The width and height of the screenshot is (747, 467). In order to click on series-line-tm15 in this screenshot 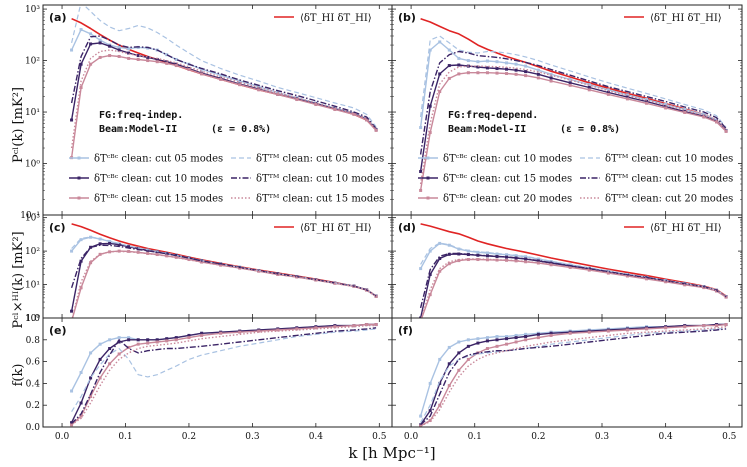, I will do `click(224, 375)`.